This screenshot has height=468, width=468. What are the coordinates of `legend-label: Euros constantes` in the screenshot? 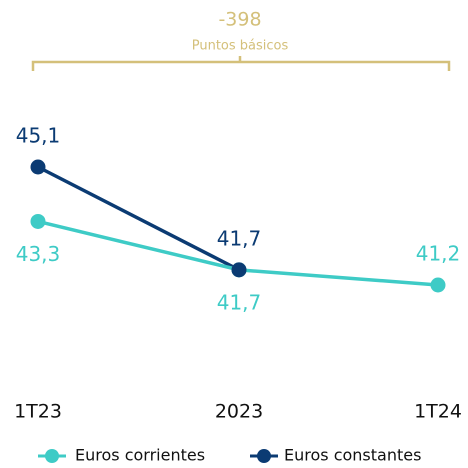 It's located at (352, 455).